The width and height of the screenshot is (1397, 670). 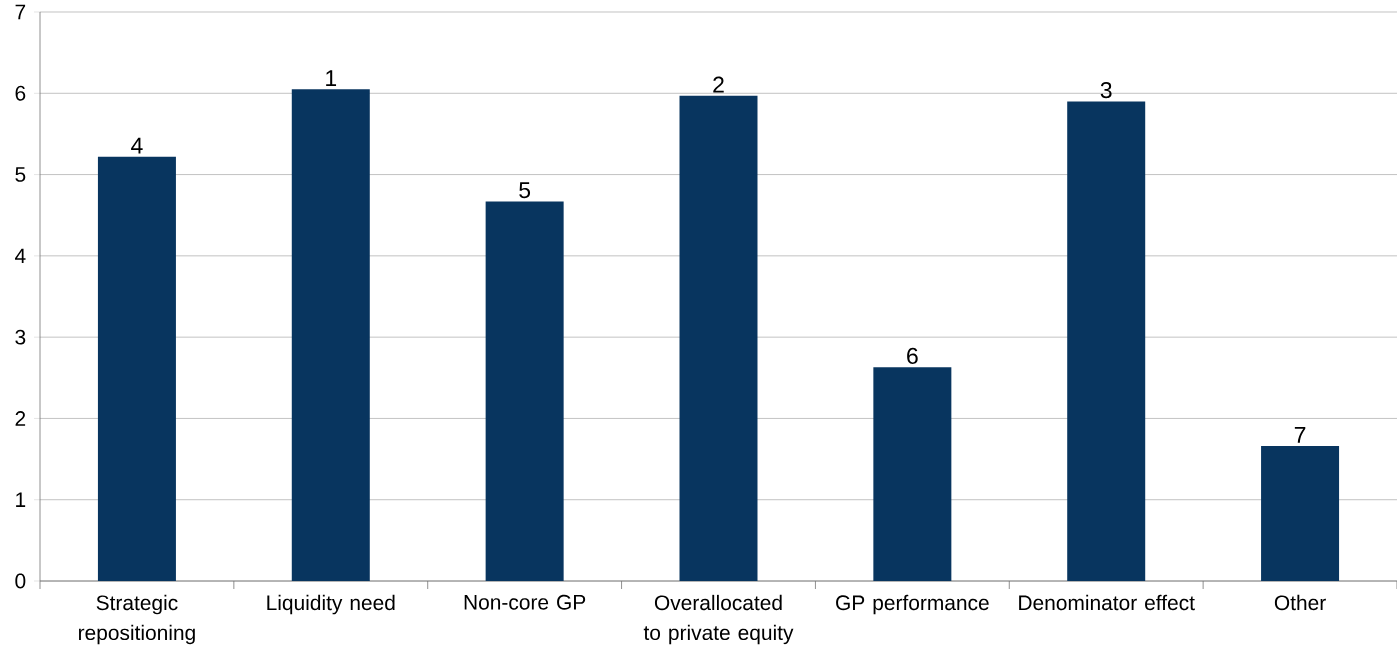 What do you see at coordinates (525, 602) in the screenshot?
I see `x-tick-label: Non-core GP` at bounding box center [525, 602].